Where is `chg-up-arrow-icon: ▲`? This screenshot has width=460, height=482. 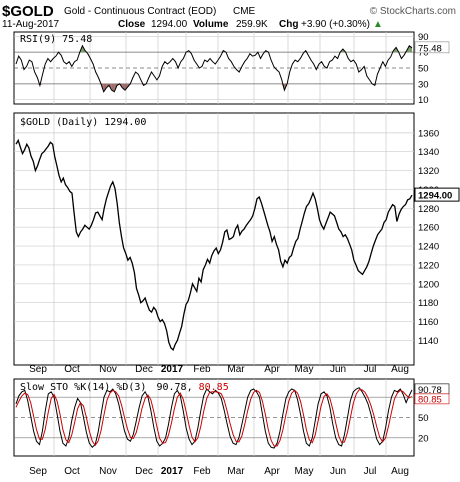
chg-up-arrow-icon: ▲ is located at coordinates (378, 24).